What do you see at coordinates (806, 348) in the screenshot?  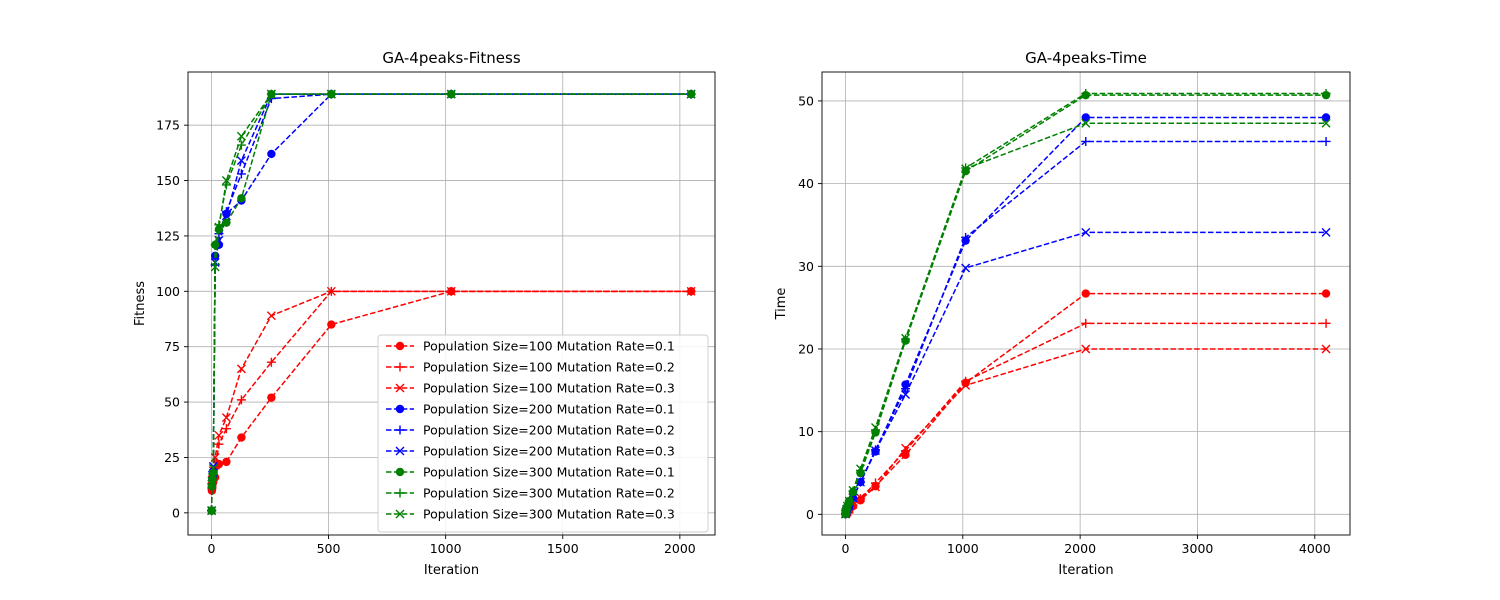 I see `y-tick-label: 20` at bounding box center [806, 348].